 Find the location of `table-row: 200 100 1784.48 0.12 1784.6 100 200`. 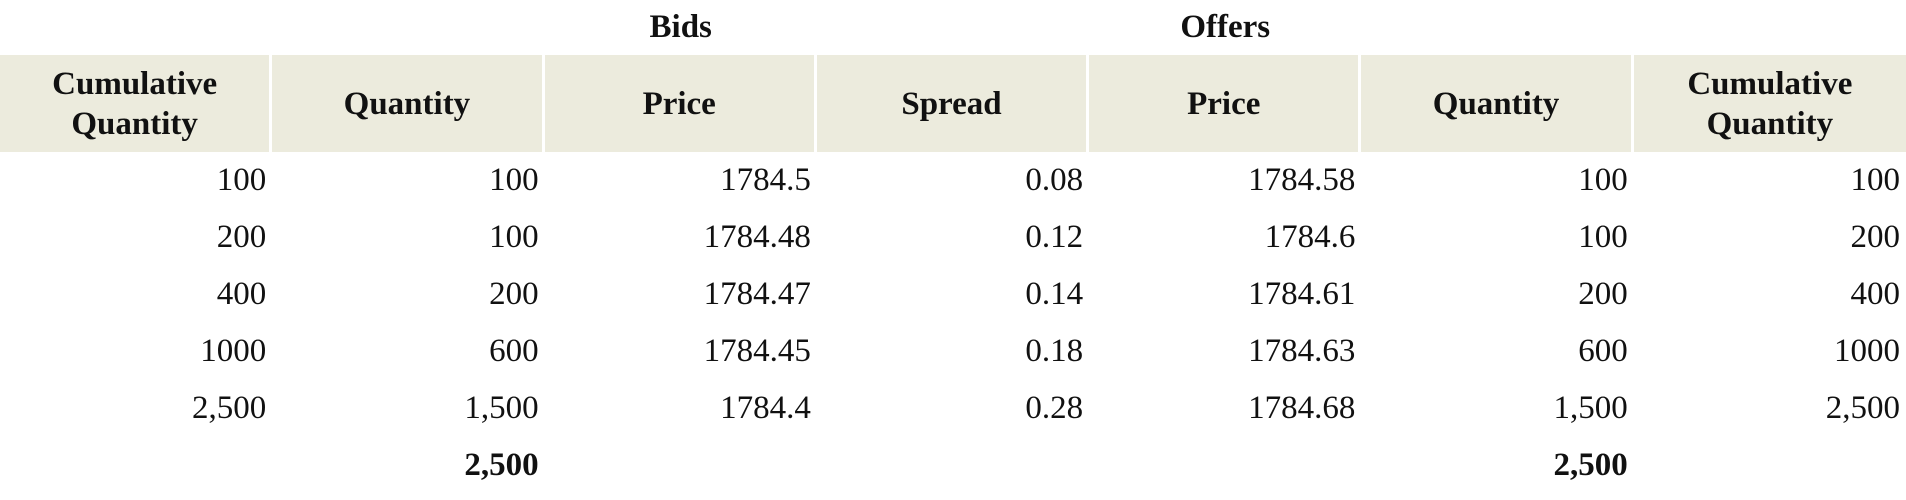

table-row: 200 100 1784.48 0.12 1784.6 100 200 is located at coordinates (953, 237).